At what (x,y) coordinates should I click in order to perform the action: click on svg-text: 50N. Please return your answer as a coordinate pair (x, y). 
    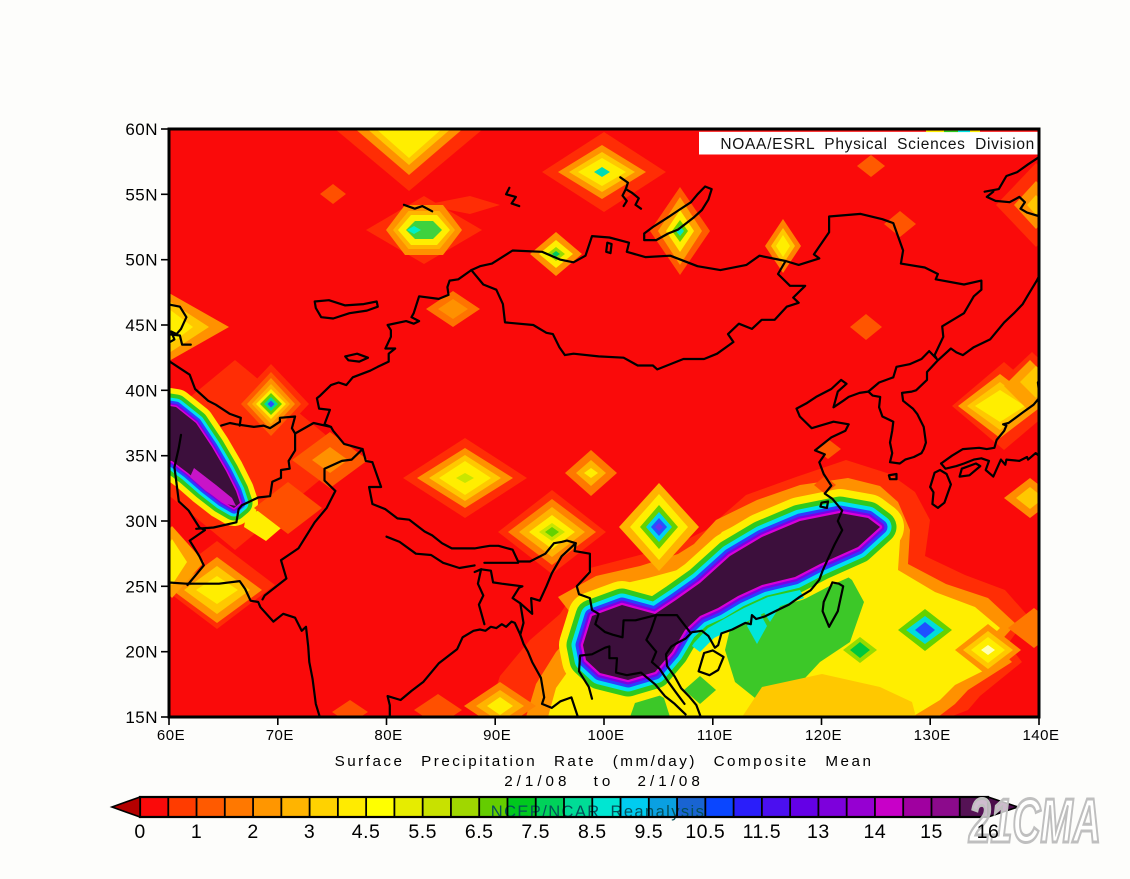
    Looking at the image, I should click on (141, 260).